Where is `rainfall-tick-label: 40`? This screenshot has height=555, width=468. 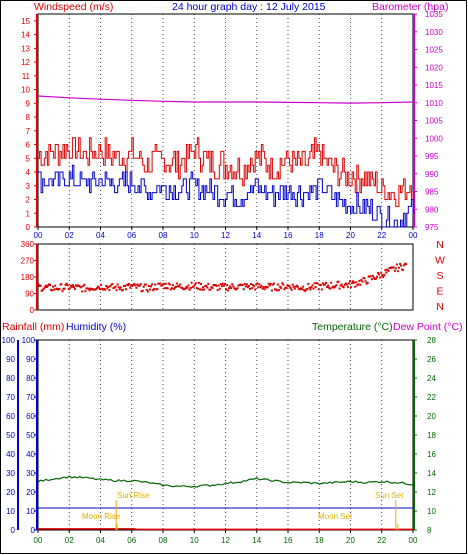
rainfall-tick-label: 40 is located at coordinates (10, 454).